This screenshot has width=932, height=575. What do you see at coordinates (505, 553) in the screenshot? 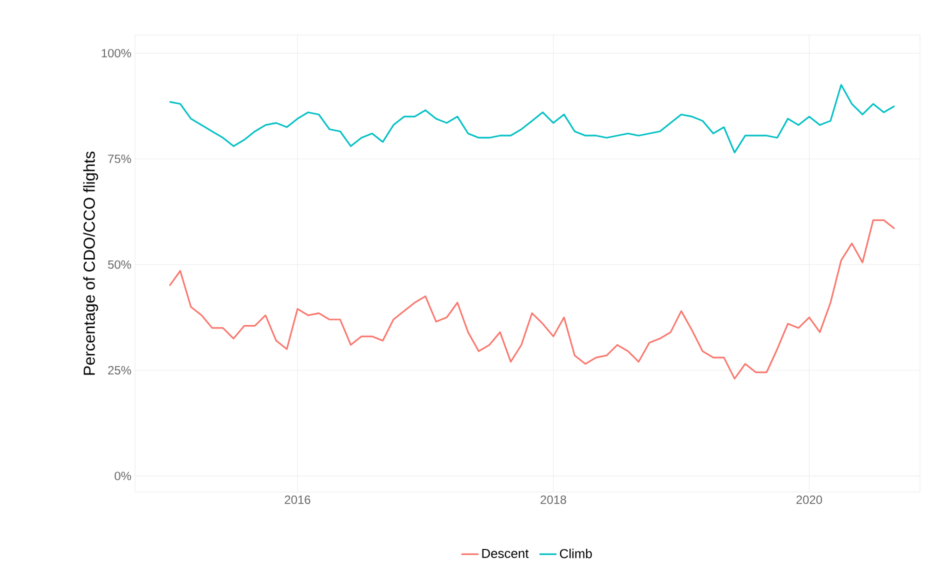
I see `legend-label: Descent` at bounding box center [505, 553].